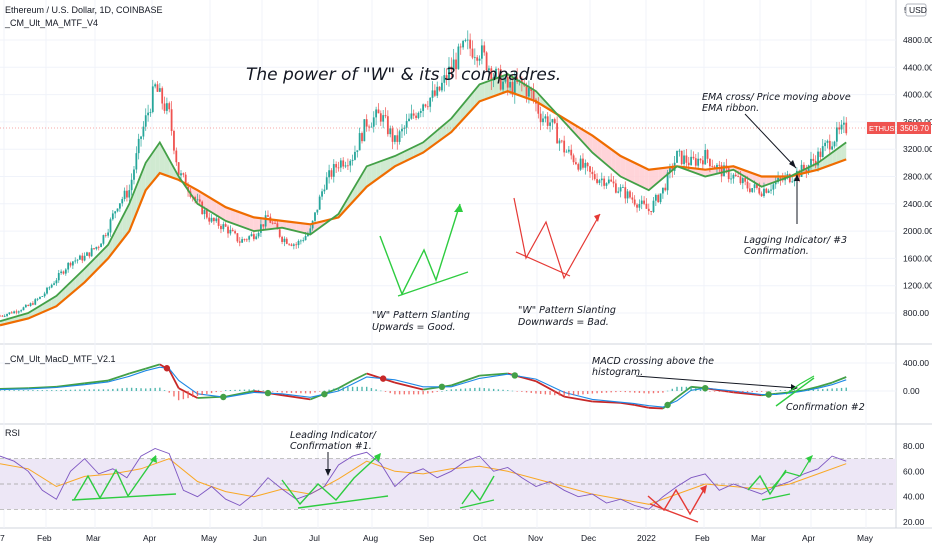 Image resolution: width=932 pixels, height=550 pixels. I want to click on leading-arrowhead, so click(328, 472).